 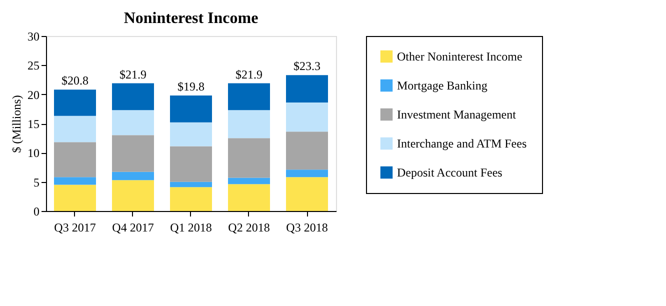 I want to click on total-label: $20.8, so click(x=75, y=81).